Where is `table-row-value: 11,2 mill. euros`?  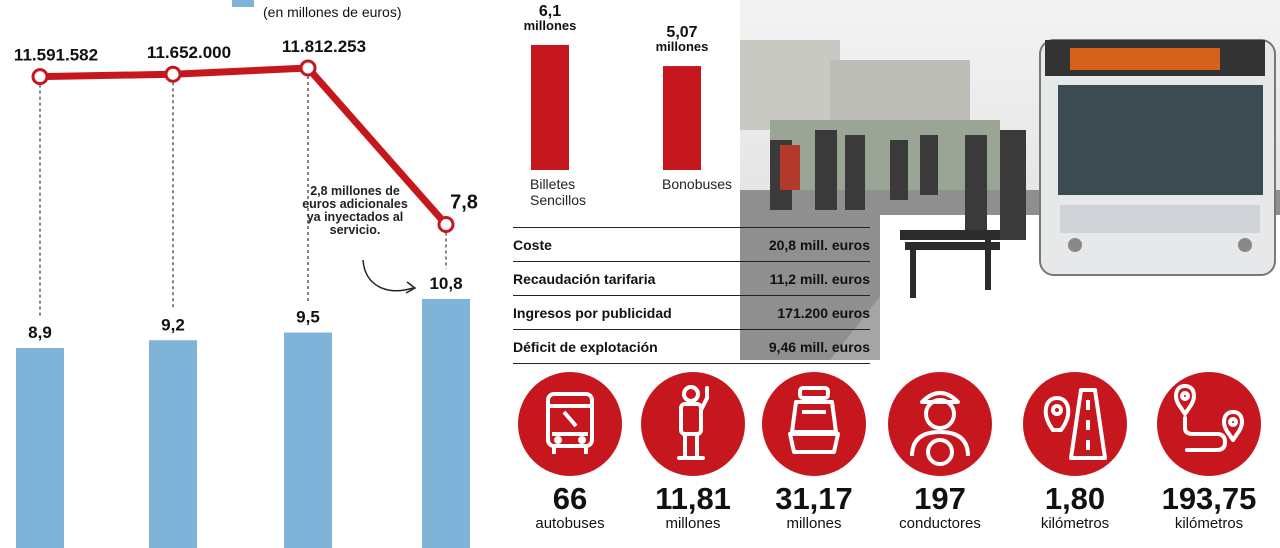 table-row-value: 11,2 mill. euros is located at coordinates (800, 278).